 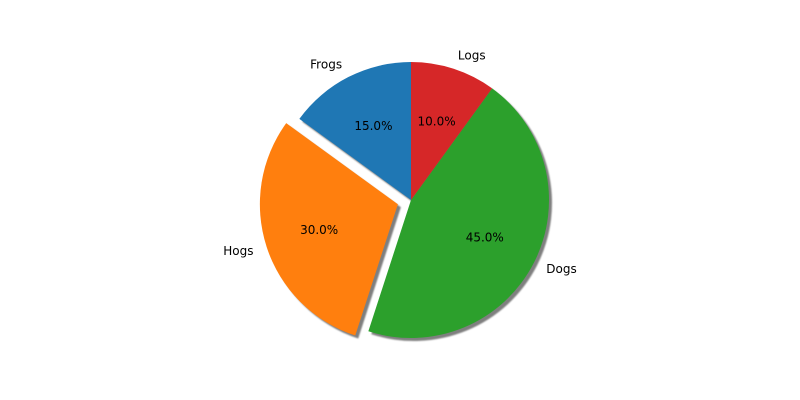 What do you see at coordinates (485, 238) in the screenshot?
I see `pie-percent-dogs: 45.0%` at bounding box center [485, 238].